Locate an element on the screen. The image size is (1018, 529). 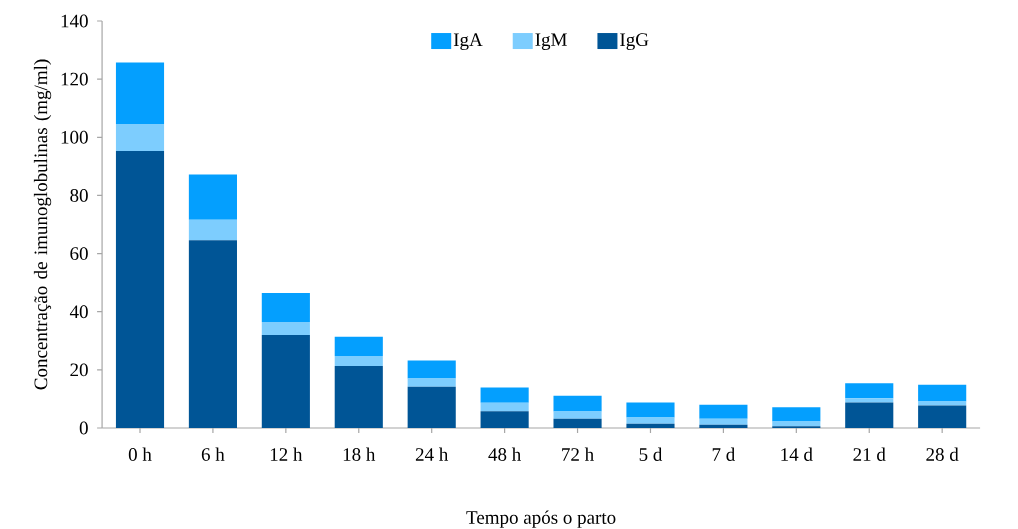
y-tick-label: 40 is located at coordinates (78, 312).